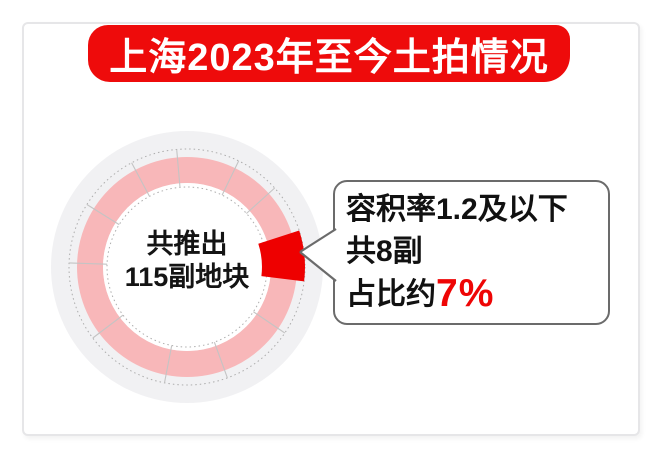  Describe the element at coordinates (471, 252) in the screenshot. I see `callout-box: 容积率1.2及以下 共8副 占比约7%` at that location.